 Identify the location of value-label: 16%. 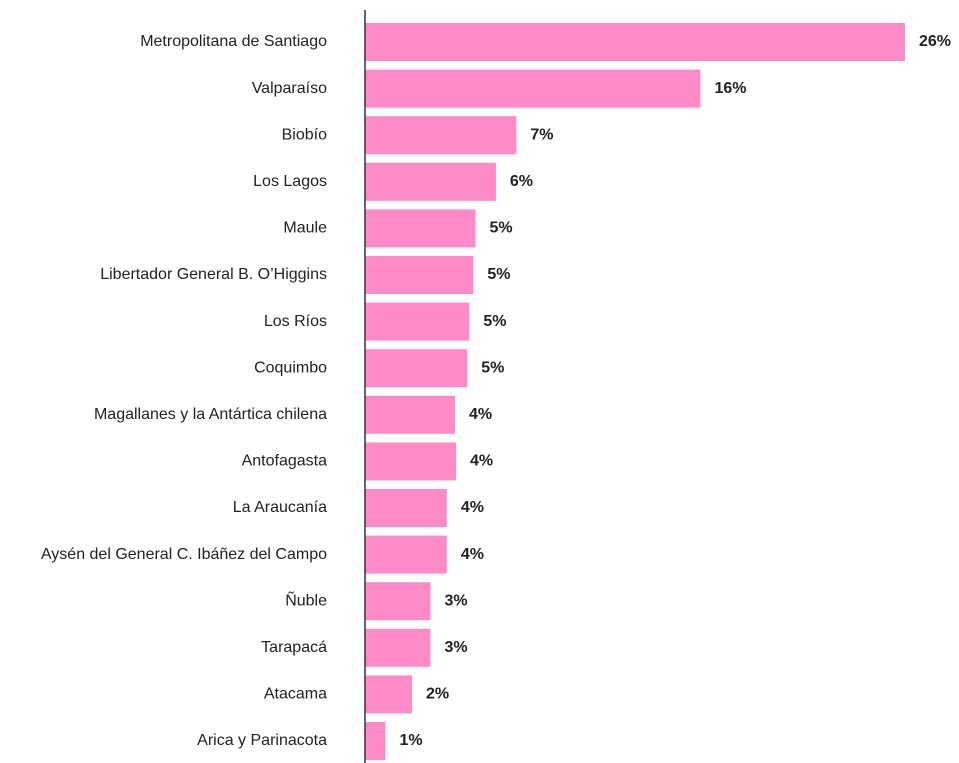
(730, 88).